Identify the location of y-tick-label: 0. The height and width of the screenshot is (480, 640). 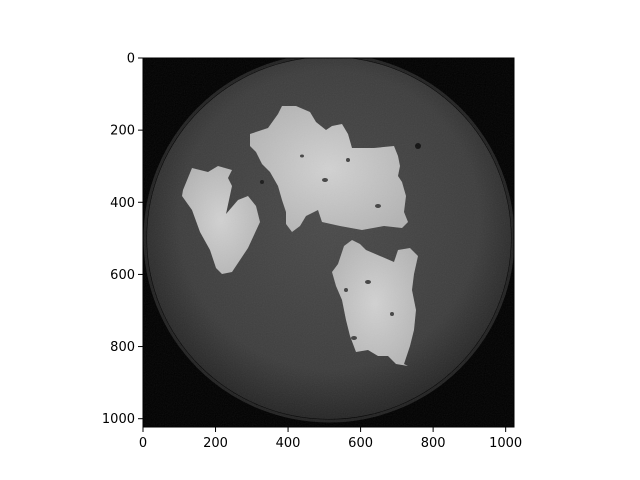
(131, 59).